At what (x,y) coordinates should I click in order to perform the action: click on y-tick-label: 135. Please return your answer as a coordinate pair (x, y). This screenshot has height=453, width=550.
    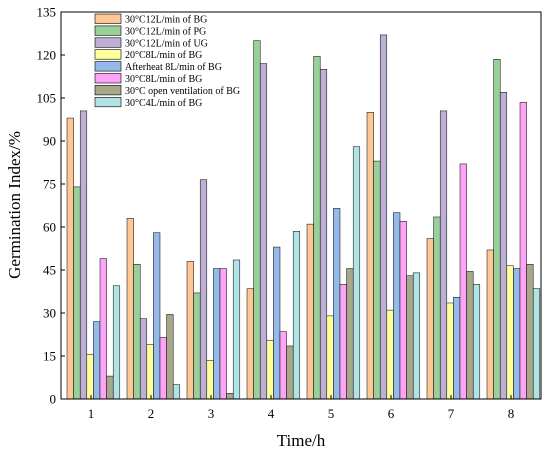
    Looking at the image, I should click on (47, 12).